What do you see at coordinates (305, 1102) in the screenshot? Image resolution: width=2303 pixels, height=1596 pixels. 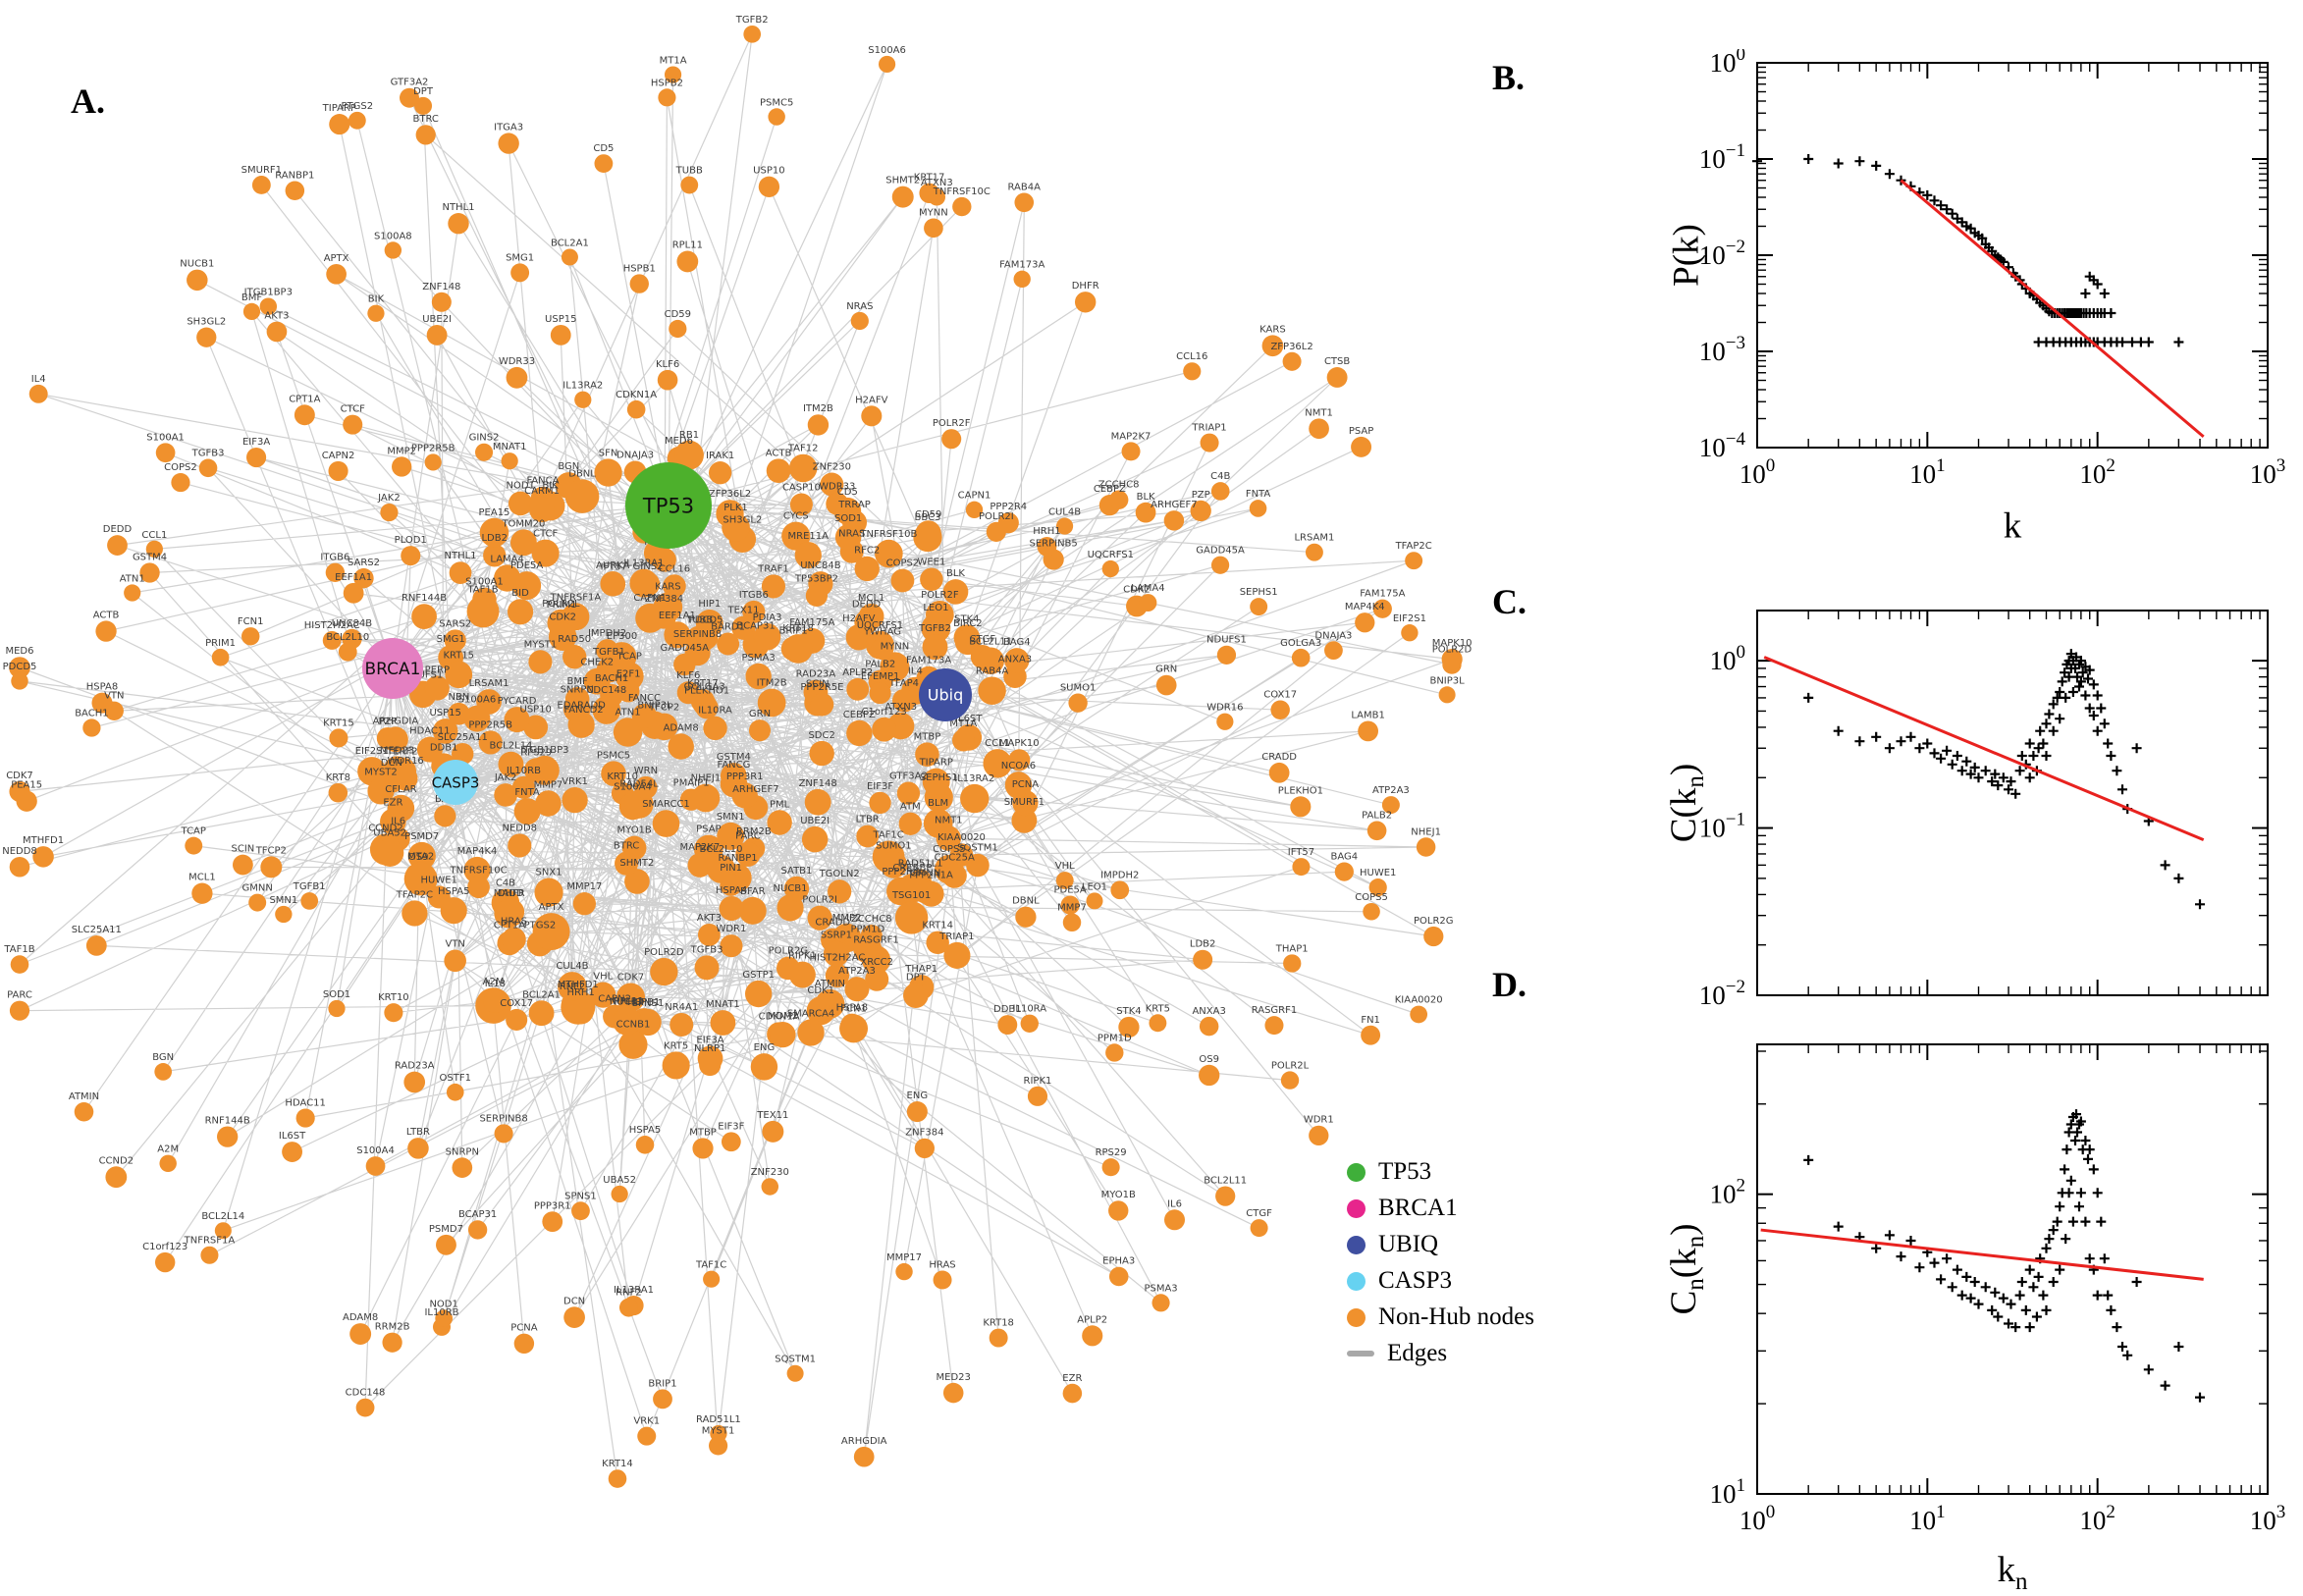 I see `node-label: HDAC11` at bounding box center [305, 1102].